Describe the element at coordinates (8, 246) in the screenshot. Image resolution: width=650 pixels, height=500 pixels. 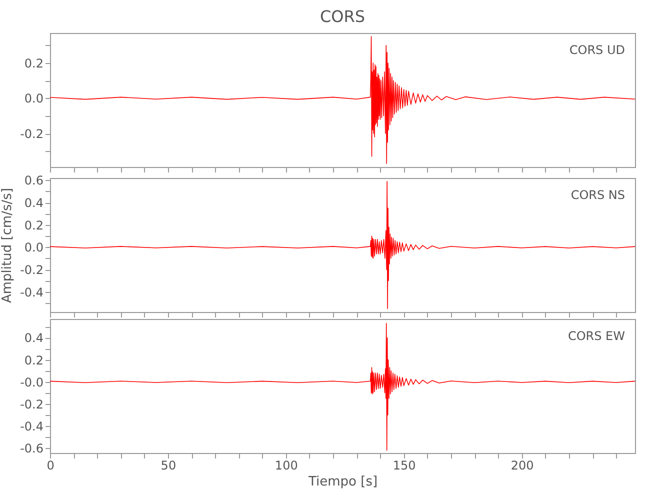
I see `y-axis-title: Amplitud [cm/s/s]` at that location.